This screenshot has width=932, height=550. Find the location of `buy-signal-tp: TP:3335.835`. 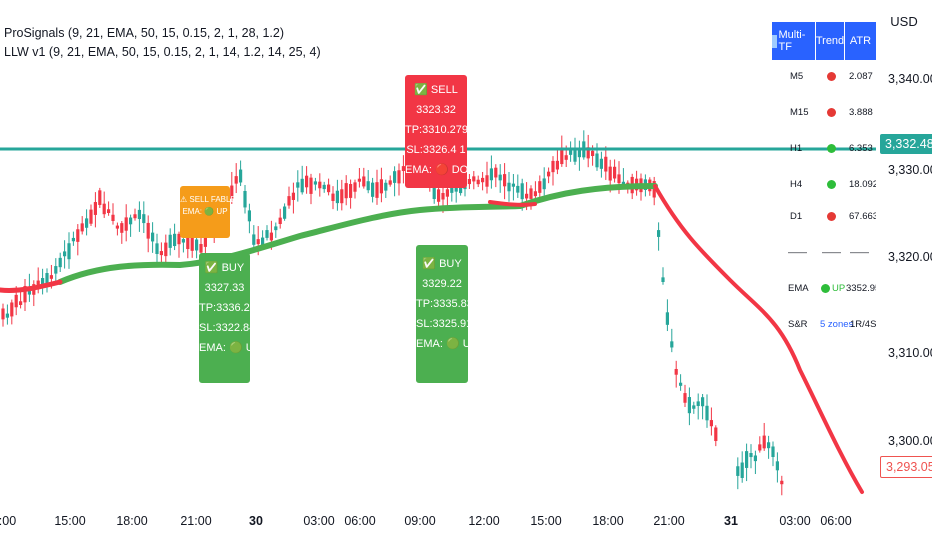

buy-signal-tp: TP:3335.835 is located at coordinates (447, 304).